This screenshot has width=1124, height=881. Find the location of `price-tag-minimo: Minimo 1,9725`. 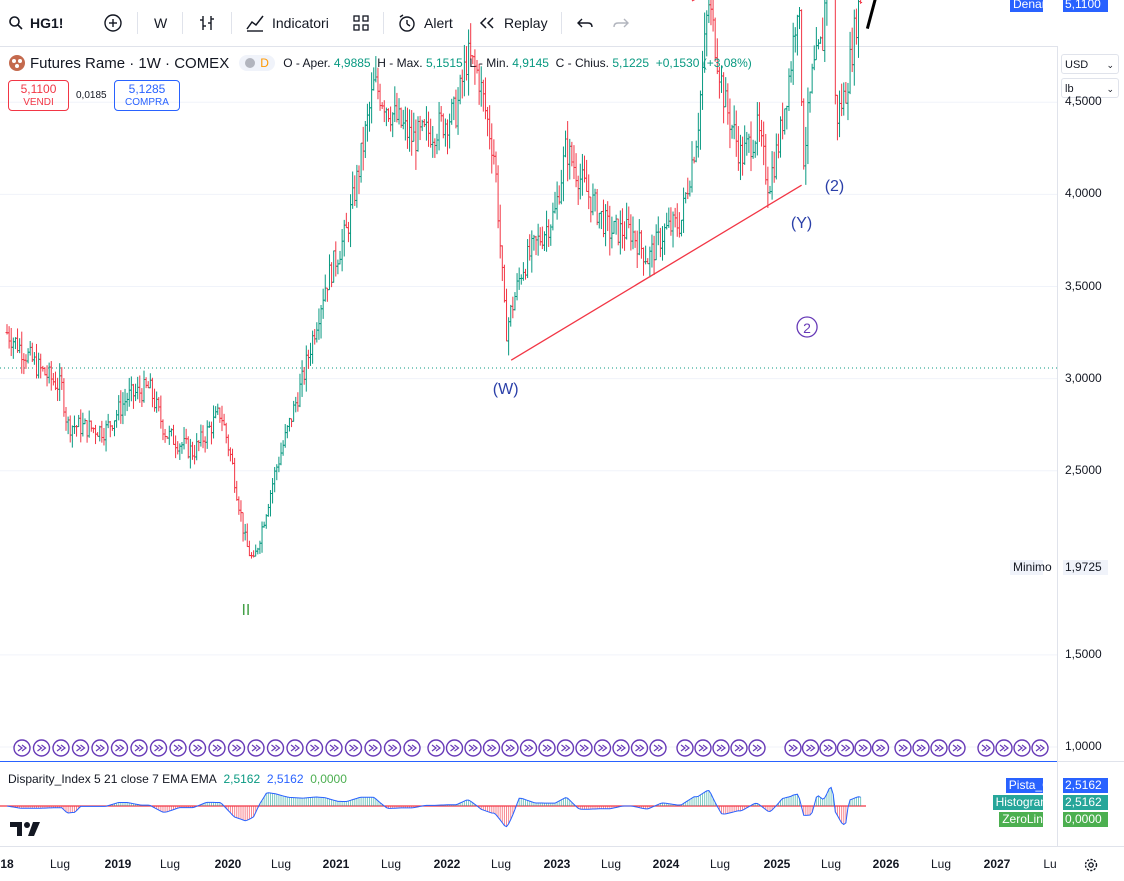

price-tag-minimo: Minimo 1,9725 is located at coordinates (554, 567).